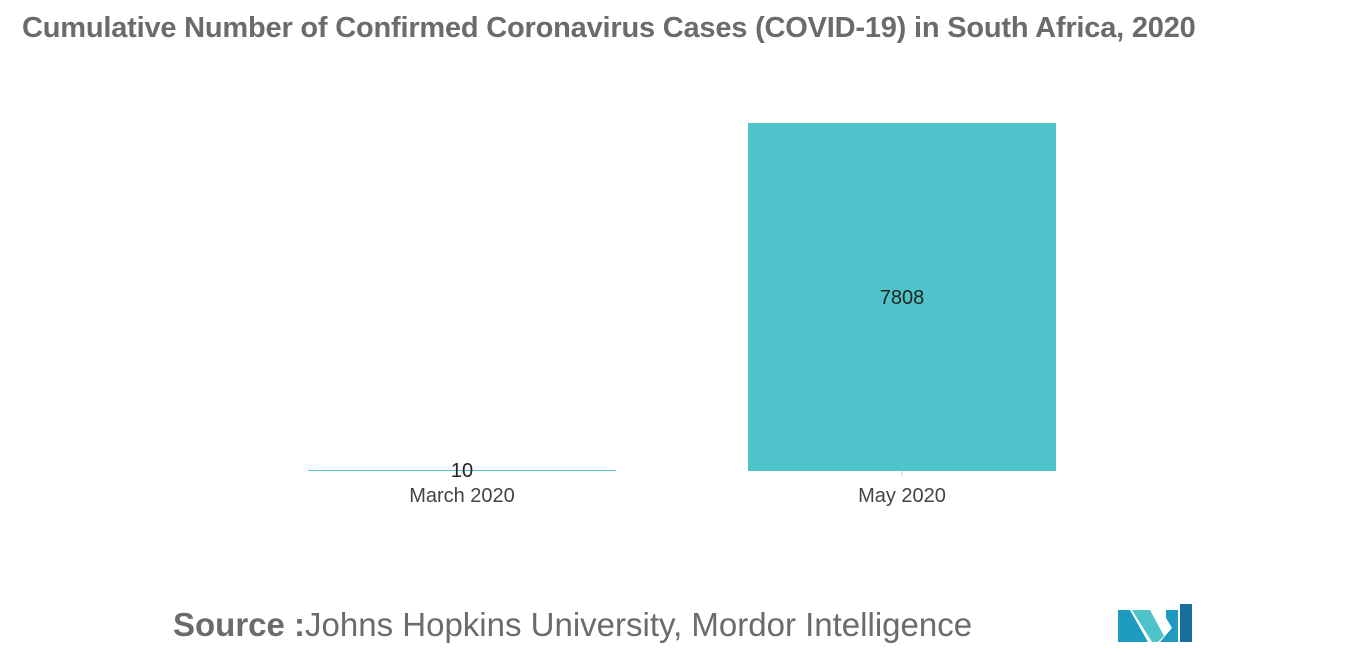 This screenshot has height=655, width=1366. I want to click on mordor-intelligence-logo-icon, so click(1155, 623).